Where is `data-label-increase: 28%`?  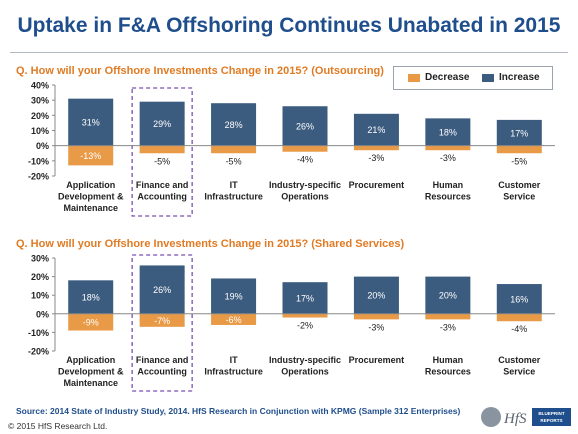
data-label-increase: 28% is located at coordinates (234, 125).